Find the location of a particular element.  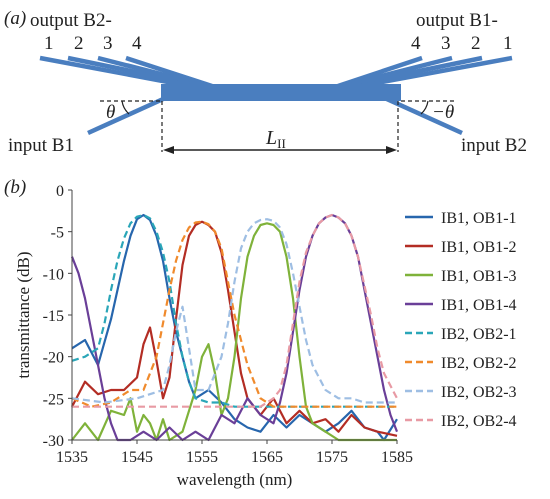

length-arrow-left-head is located at coordinates (168, 150).